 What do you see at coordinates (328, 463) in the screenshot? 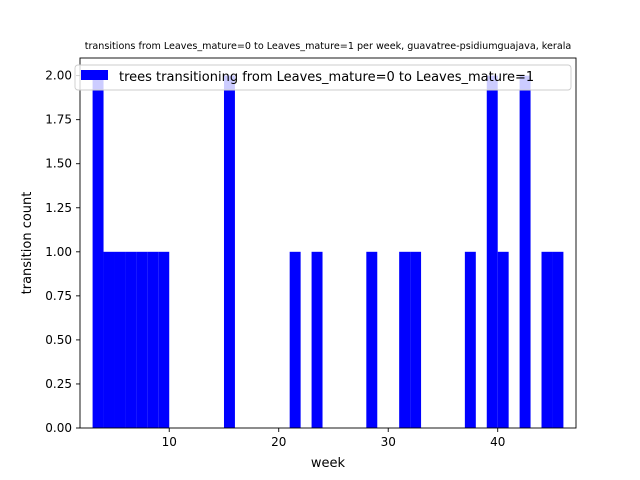
I see `x-axis-label: week` at bounding box center [328, 463].